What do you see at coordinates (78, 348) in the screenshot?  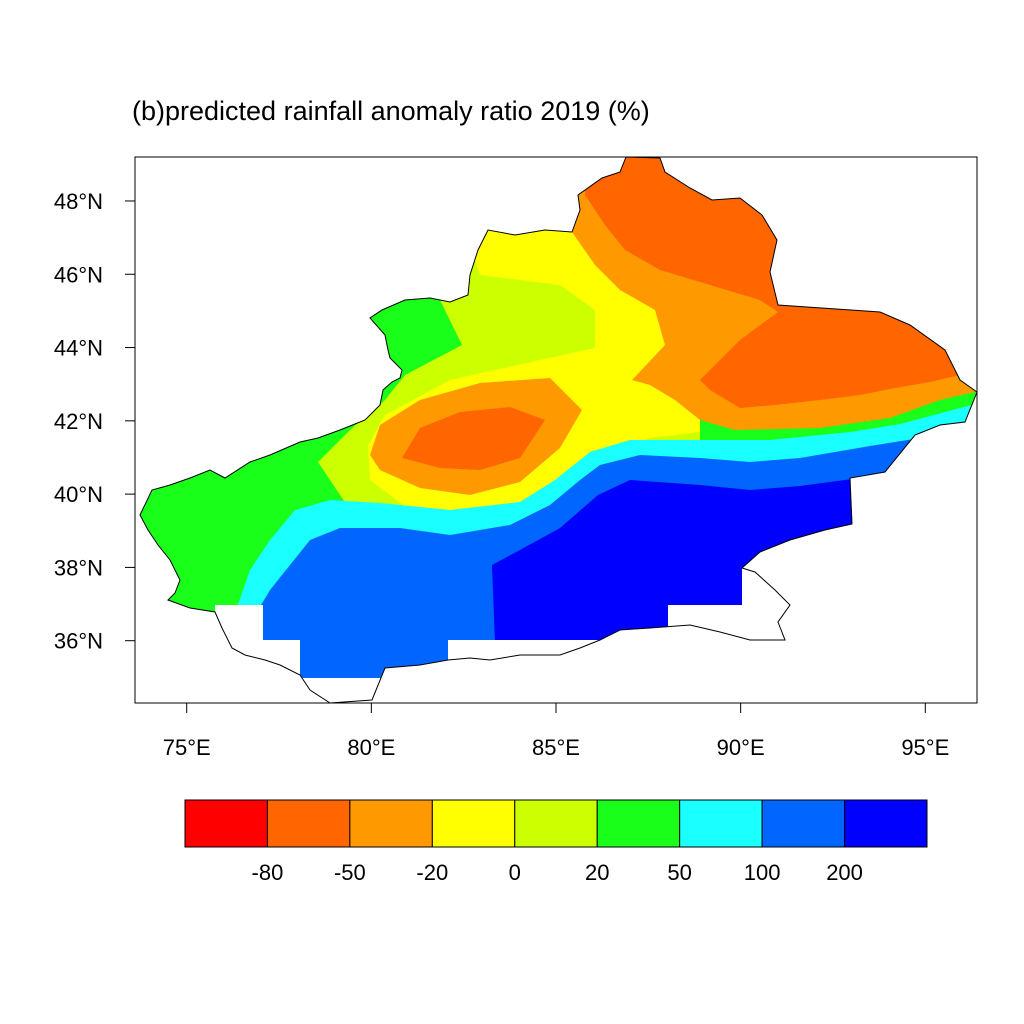 I see `y-tick-label: 44°N` at bounding box center [78, 348].